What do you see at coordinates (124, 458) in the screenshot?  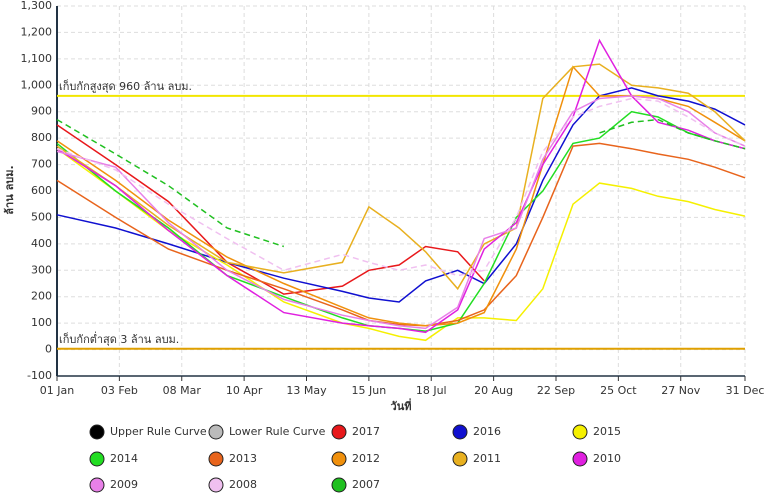 I see `legend-label: 2014` at bounding box center [124, 458].